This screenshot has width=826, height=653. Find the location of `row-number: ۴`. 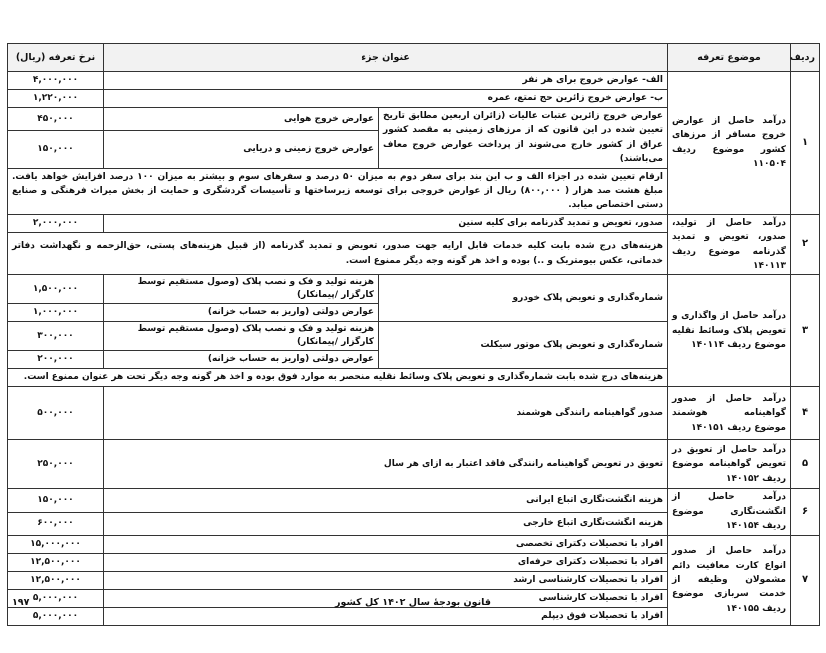

row-number: ۴ is located at coordinates (805, 413).